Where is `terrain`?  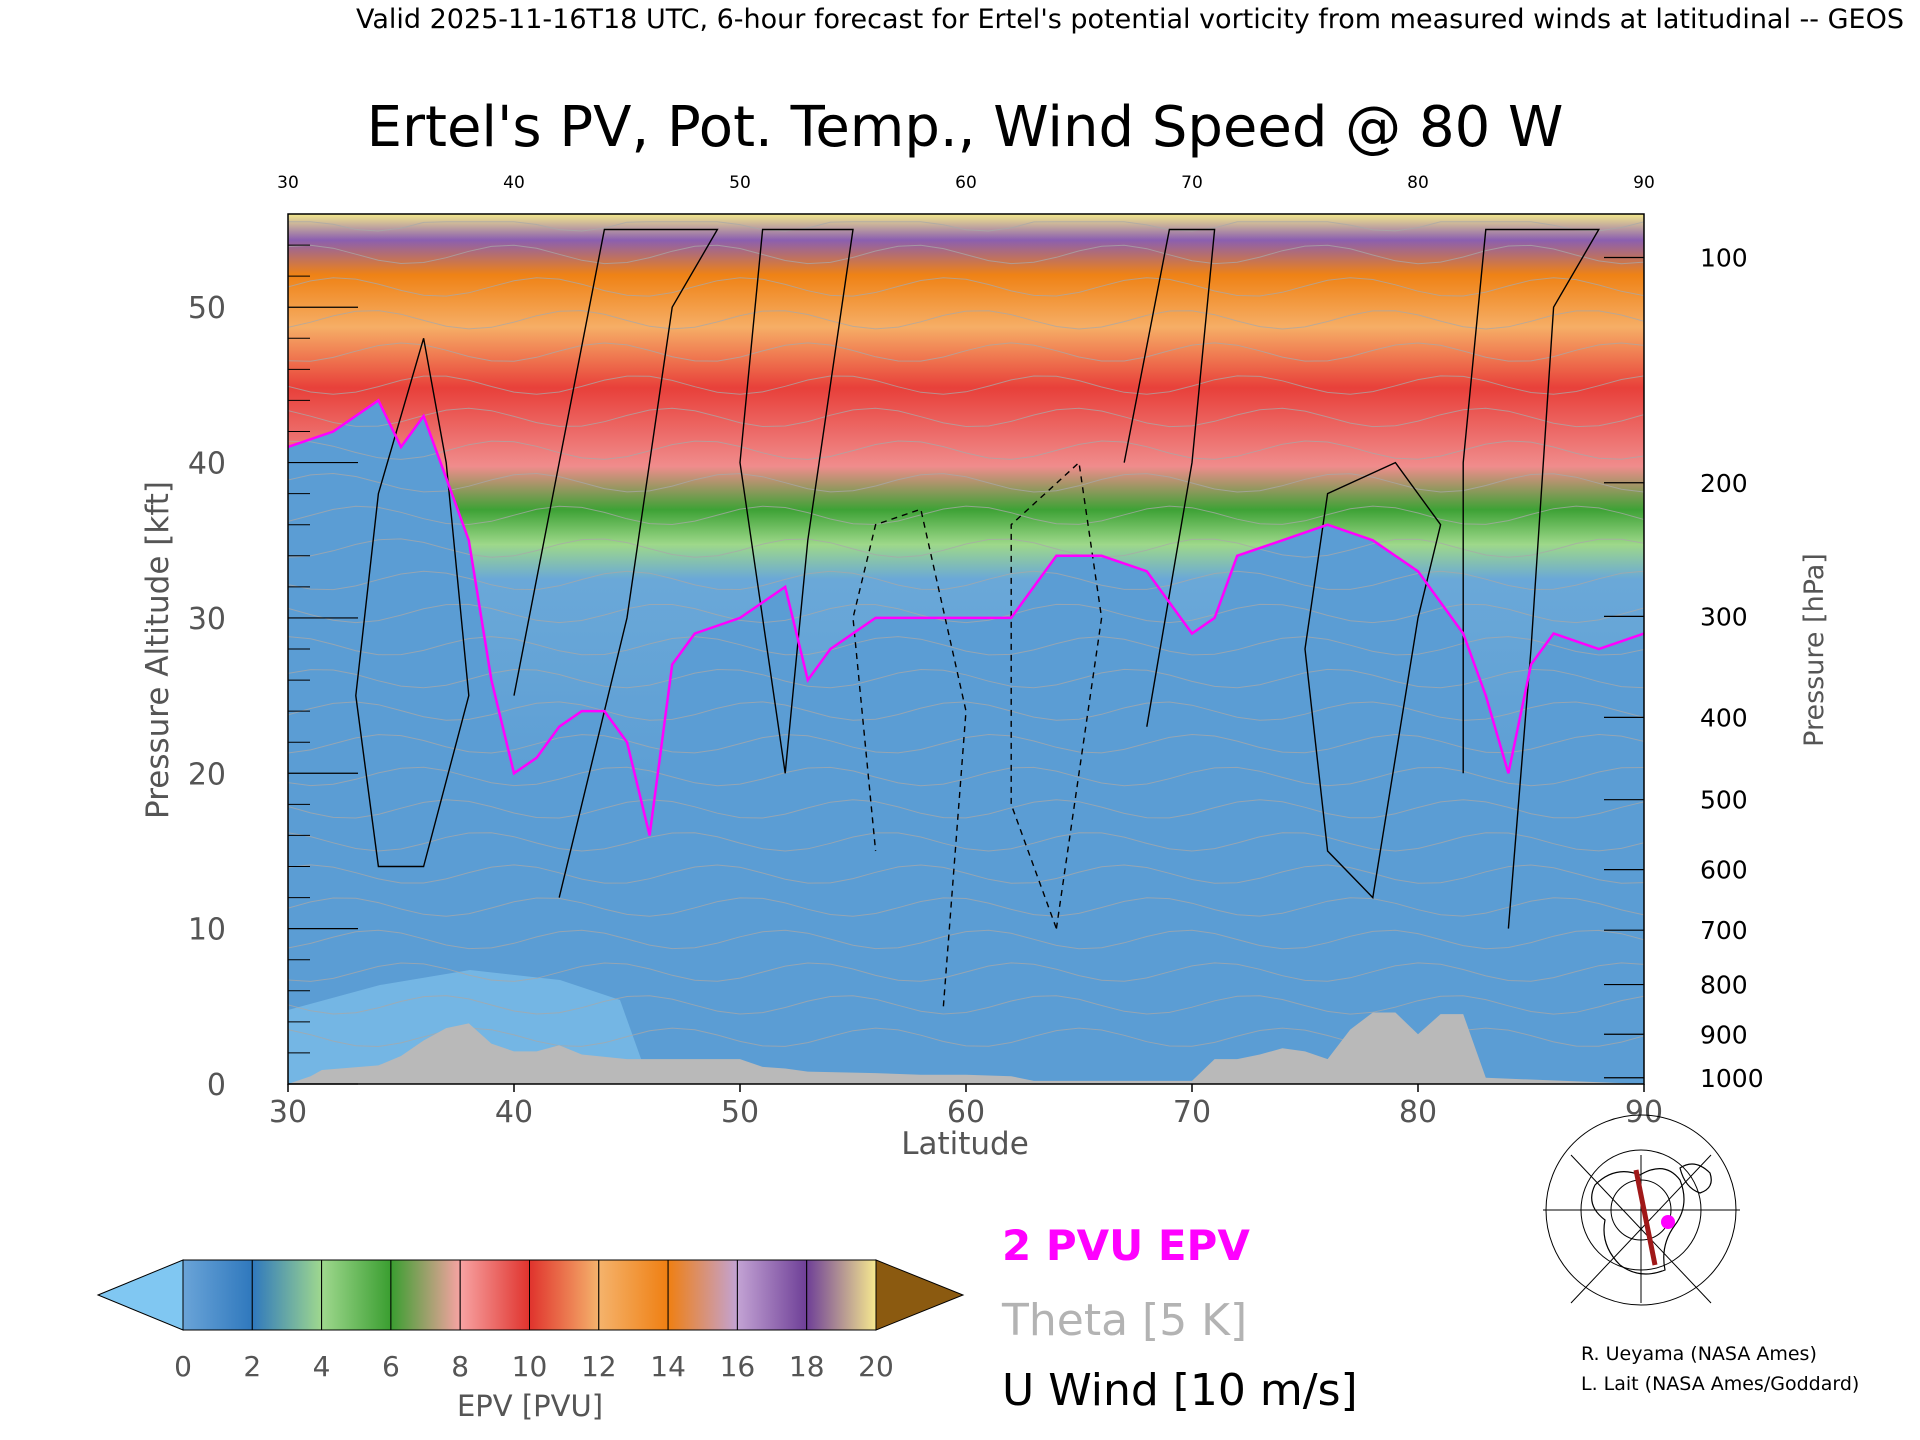 terrain is located at coordinates (966, 1048).